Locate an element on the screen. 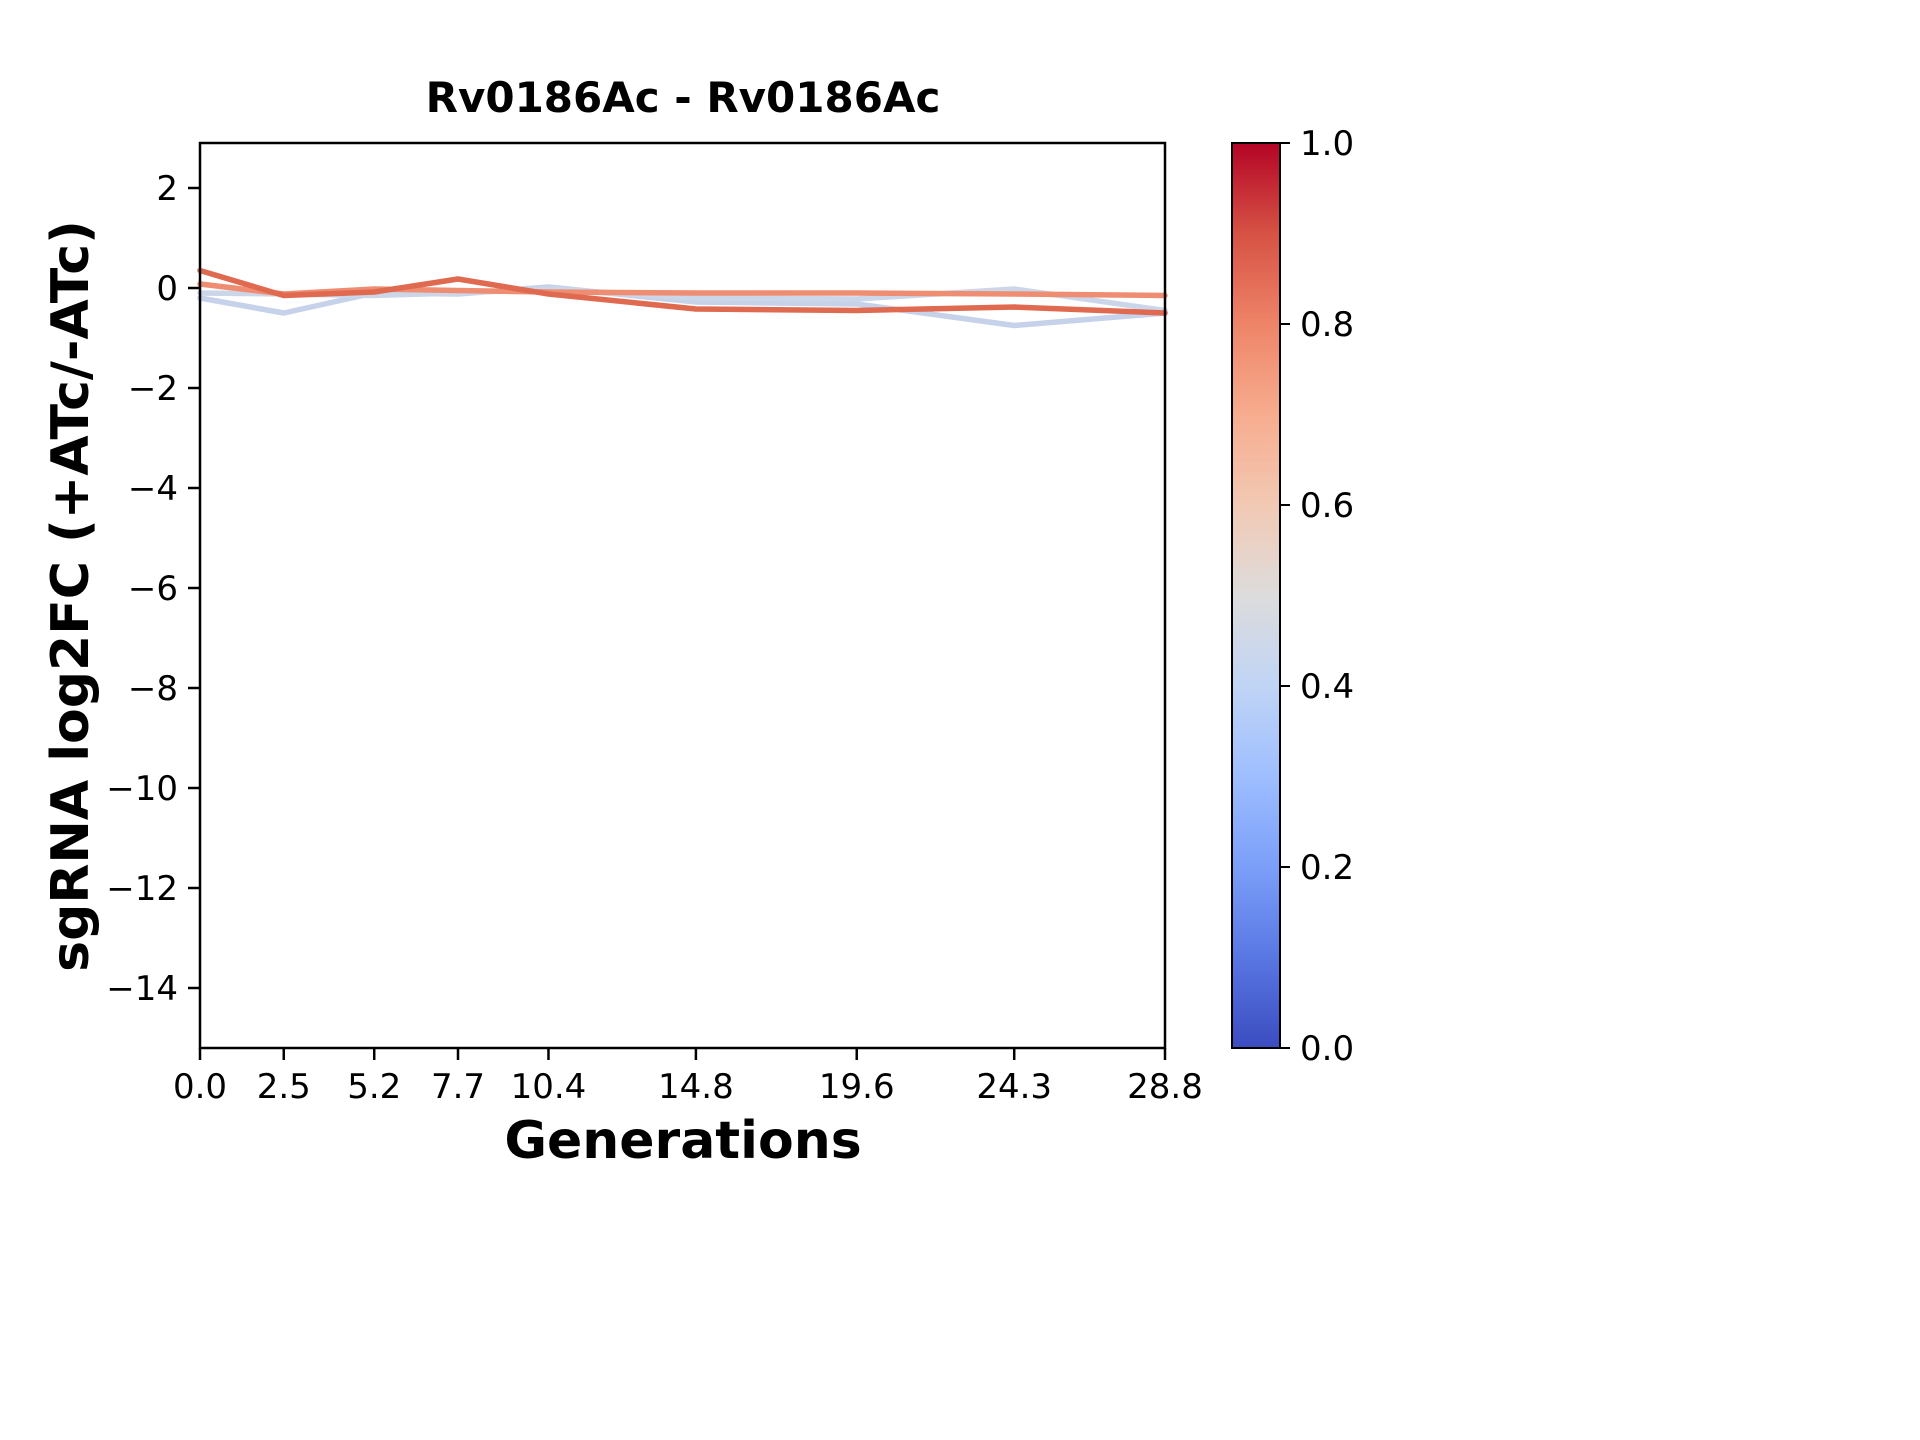  x-tick-label: 24.3 is located at coordinates (1014, 1087).